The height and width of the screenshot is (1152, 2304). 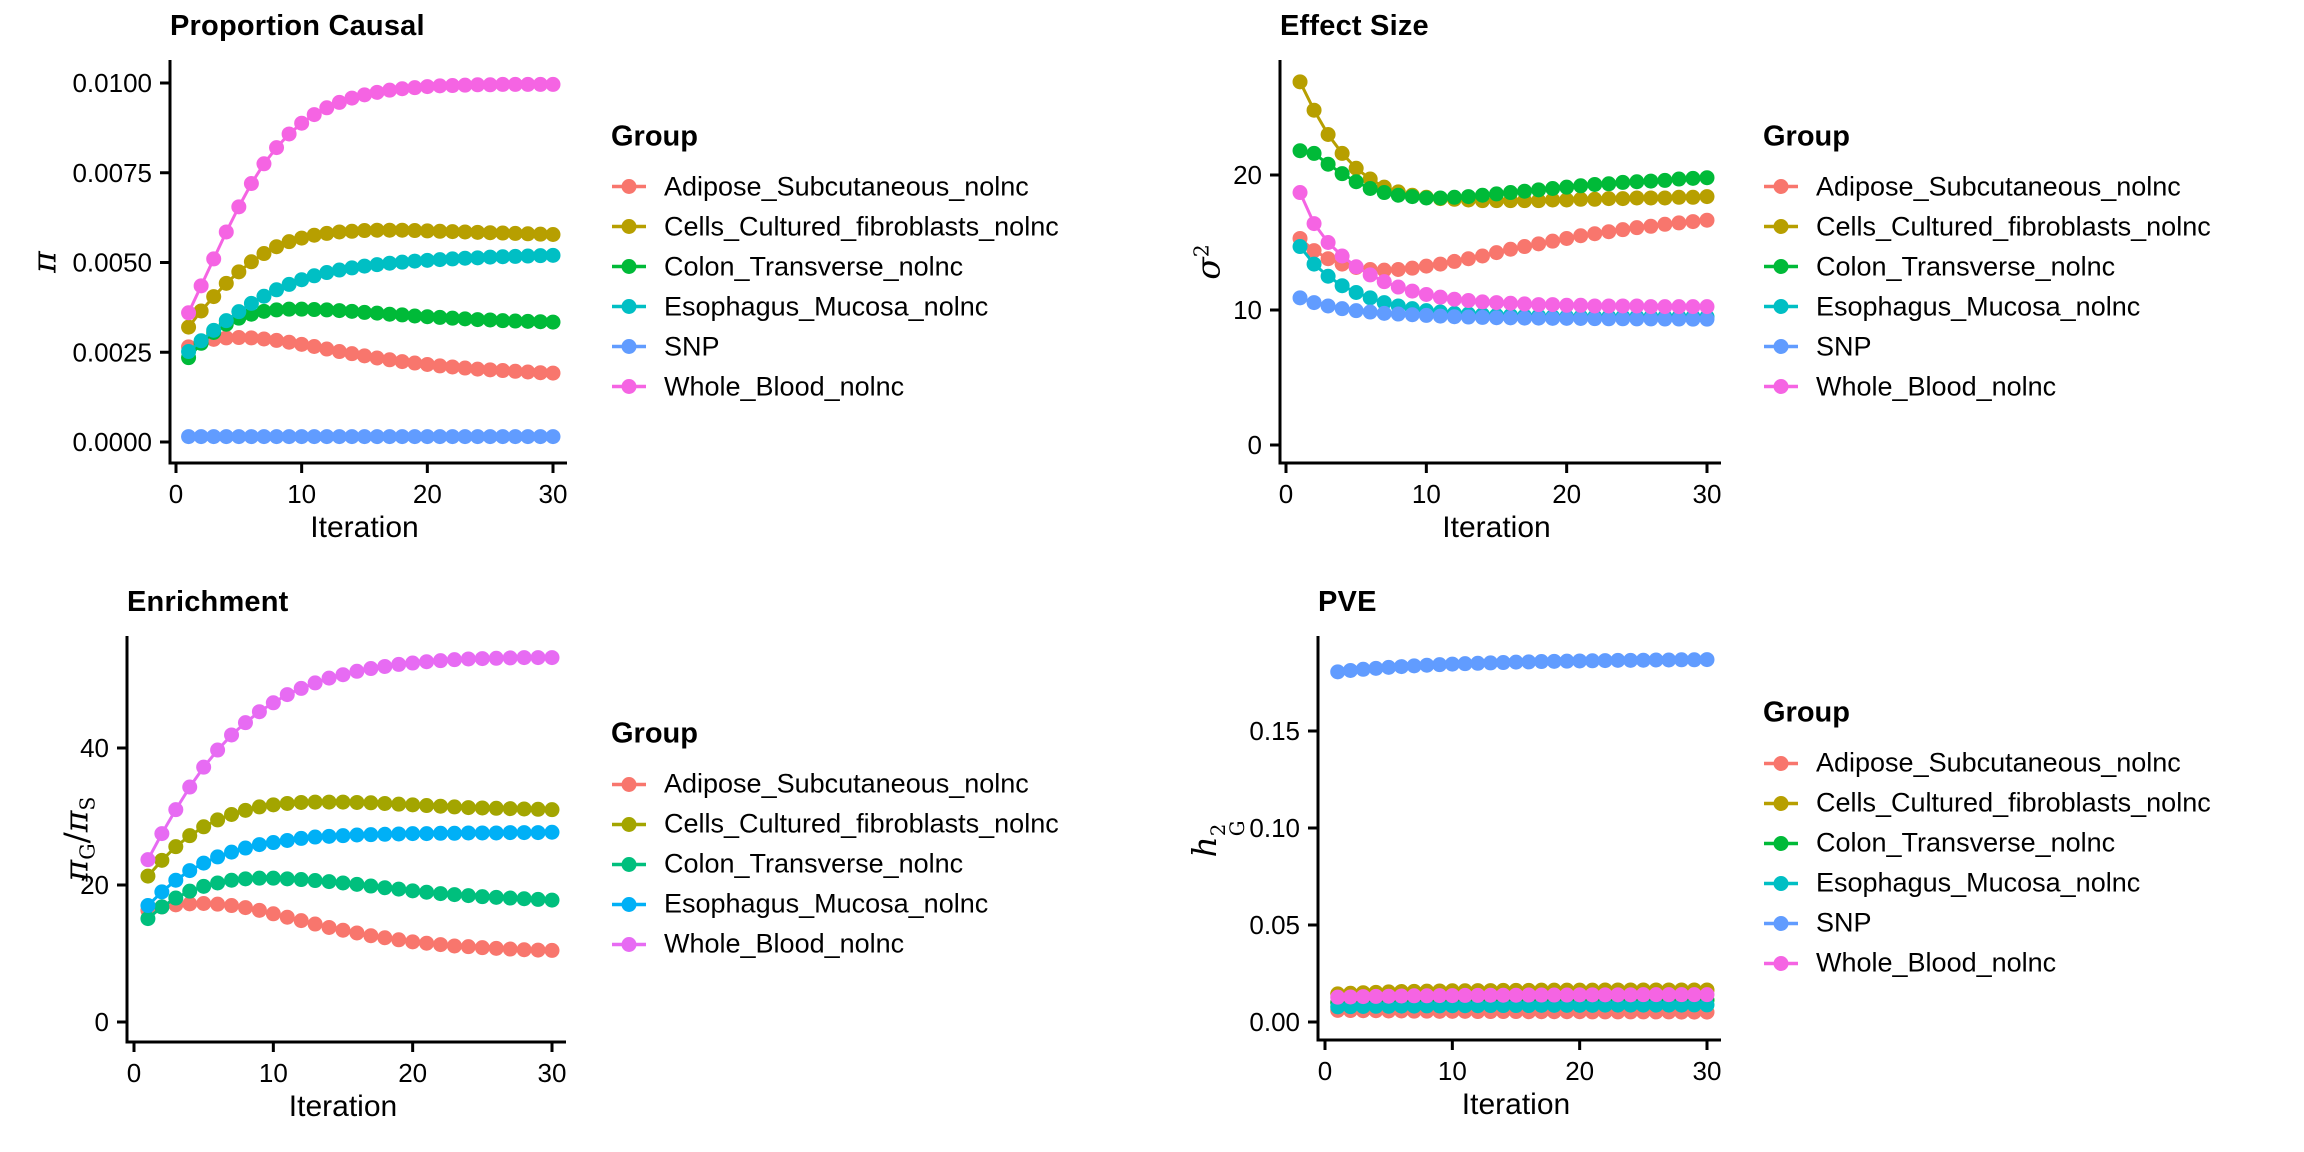 What do you see at coordinates (94, 885) in the screenshot?
I see `y-tick-label: 20` at bounding box center [94, 885].